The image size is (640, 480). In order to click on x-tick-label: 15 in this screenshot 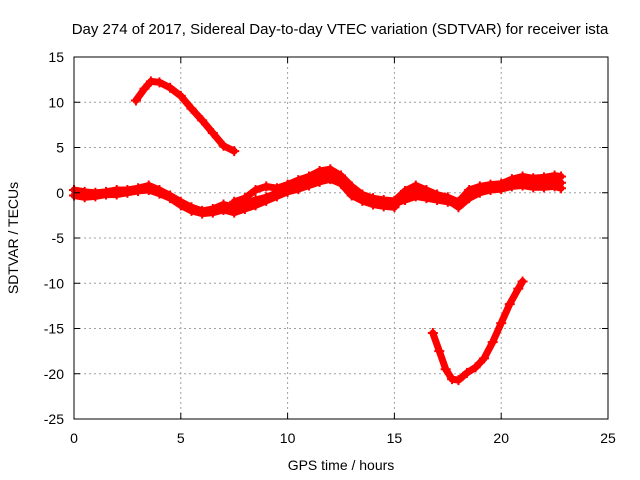, I will do `click(395, 438)`.